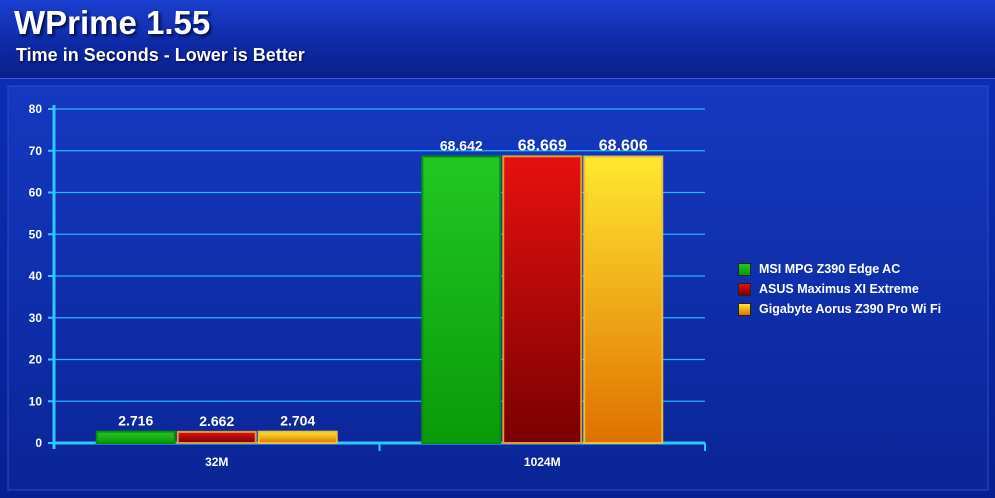 The width and height of the screenshot is (995, 498). What do you see at coordinates (830, 269) in the screenshot?
I see `legend-label-msi: MSI MPG Z390 Edge AC` at bounding box center [830, 269].